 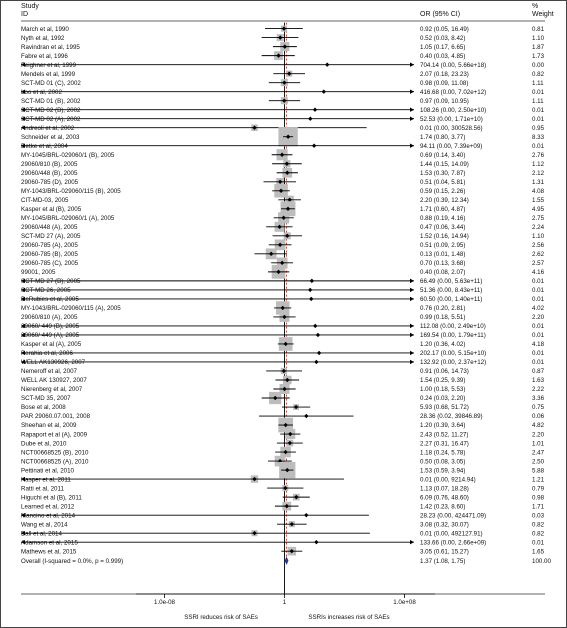 I want to click on study-label: SCT-MD 01 (C), 2002, so click(x=51, y=83).